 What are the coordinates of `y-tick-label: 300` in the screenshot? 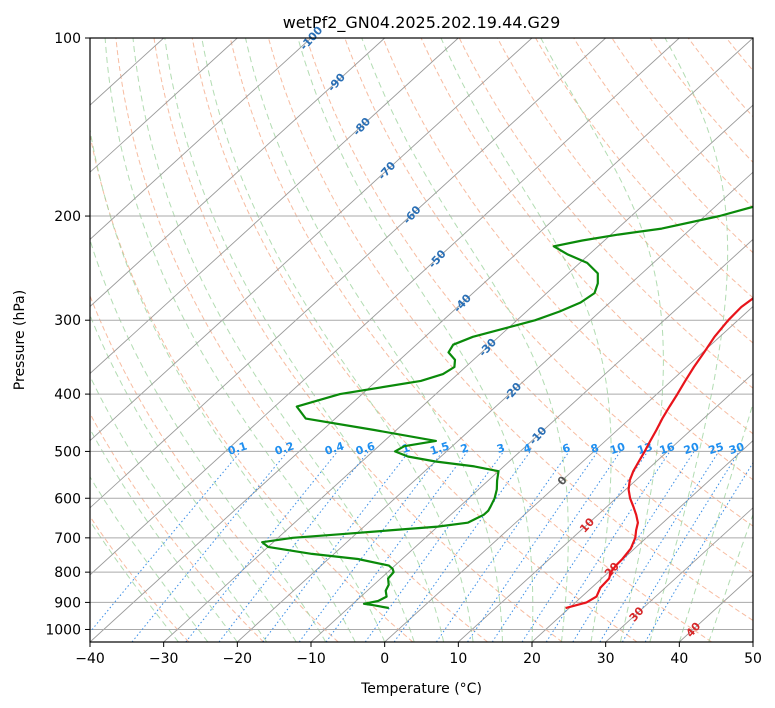 It's located at (67, 321).